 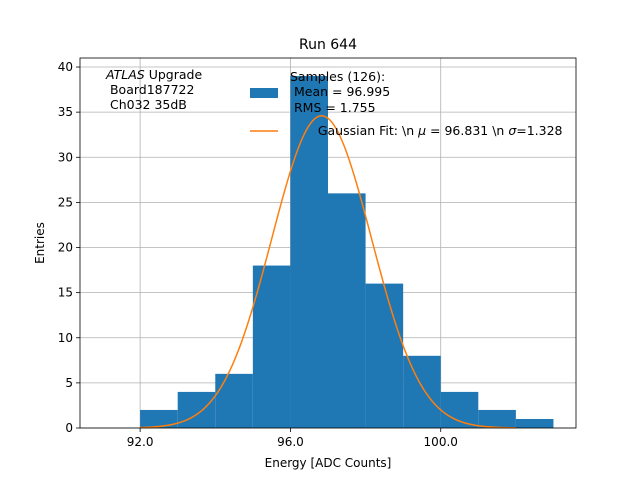 What do you see at coordinates (140, 442) in the screenshot?
I see `x-tick-label: 92.0` at bounding box center [140, 442].